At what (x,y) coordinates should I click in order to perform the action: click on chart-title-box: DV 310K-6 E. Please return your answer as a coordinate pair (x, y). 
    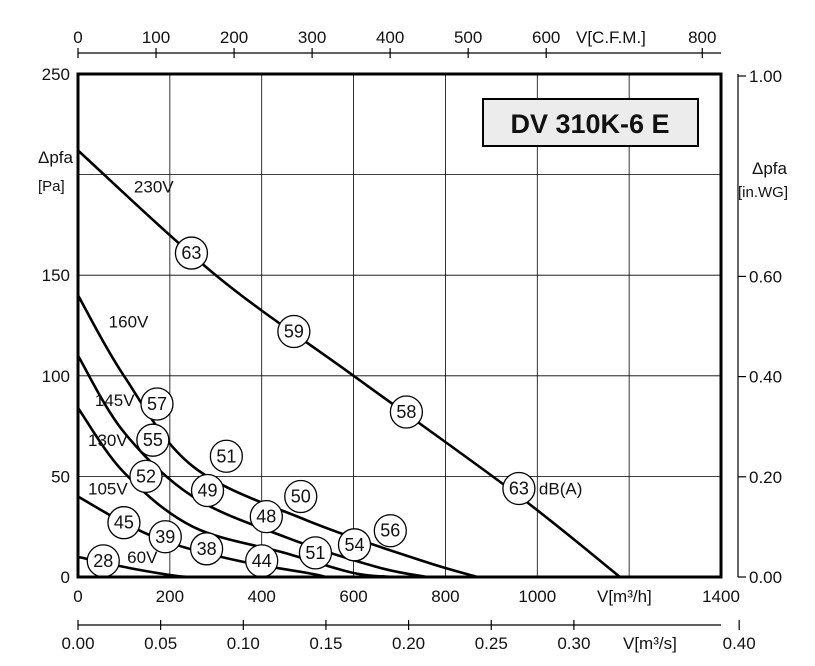
    Looking at the image, I should click on (590, 122).